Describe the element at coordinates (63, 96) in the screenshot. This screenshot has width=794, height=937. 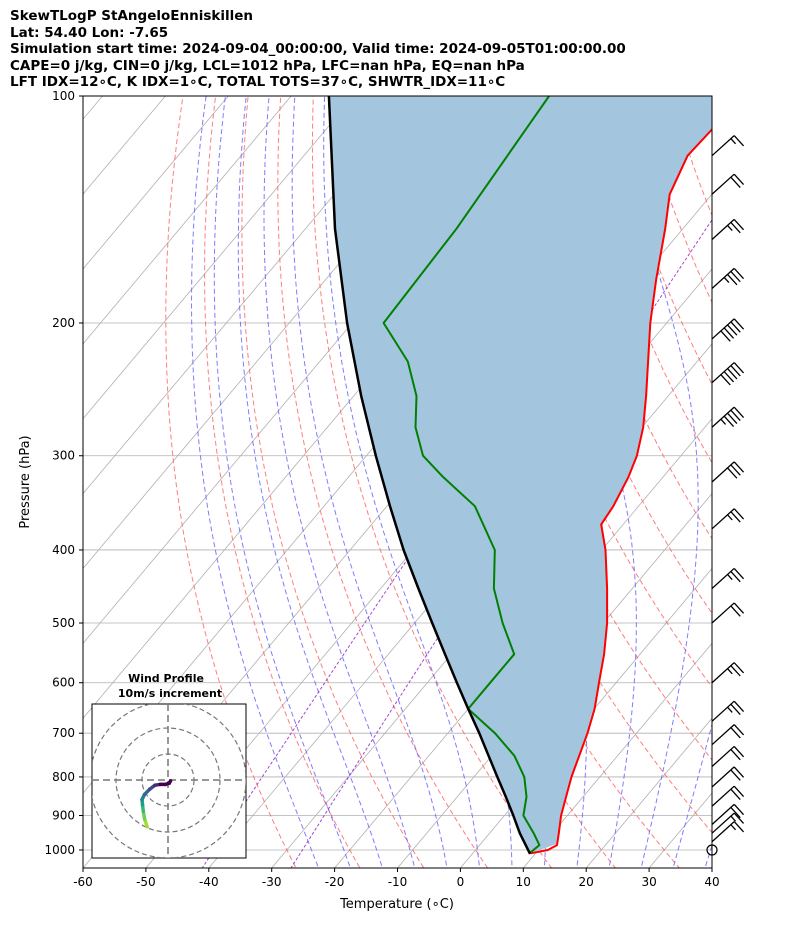
I see `y-tick-label: 100` at that location.